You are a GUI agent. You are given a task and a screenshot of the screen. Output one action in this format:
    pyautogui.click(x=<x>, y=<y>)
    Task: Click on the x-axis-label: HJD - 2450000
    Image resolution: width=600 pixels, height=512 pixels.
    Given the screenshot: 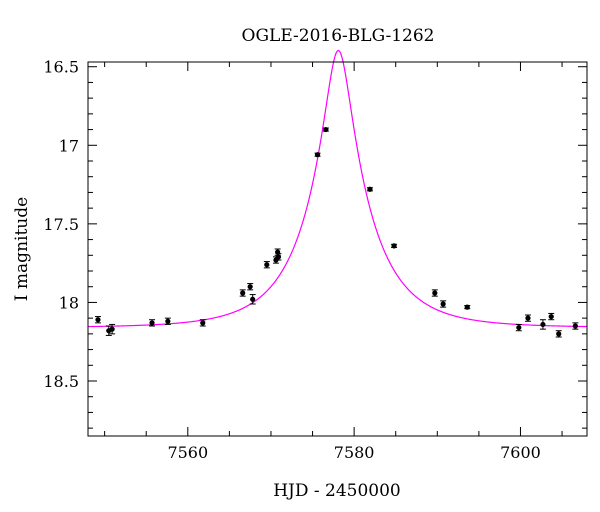 What is the action you would take?
    pyautogui.click(x=337, y=491)
    